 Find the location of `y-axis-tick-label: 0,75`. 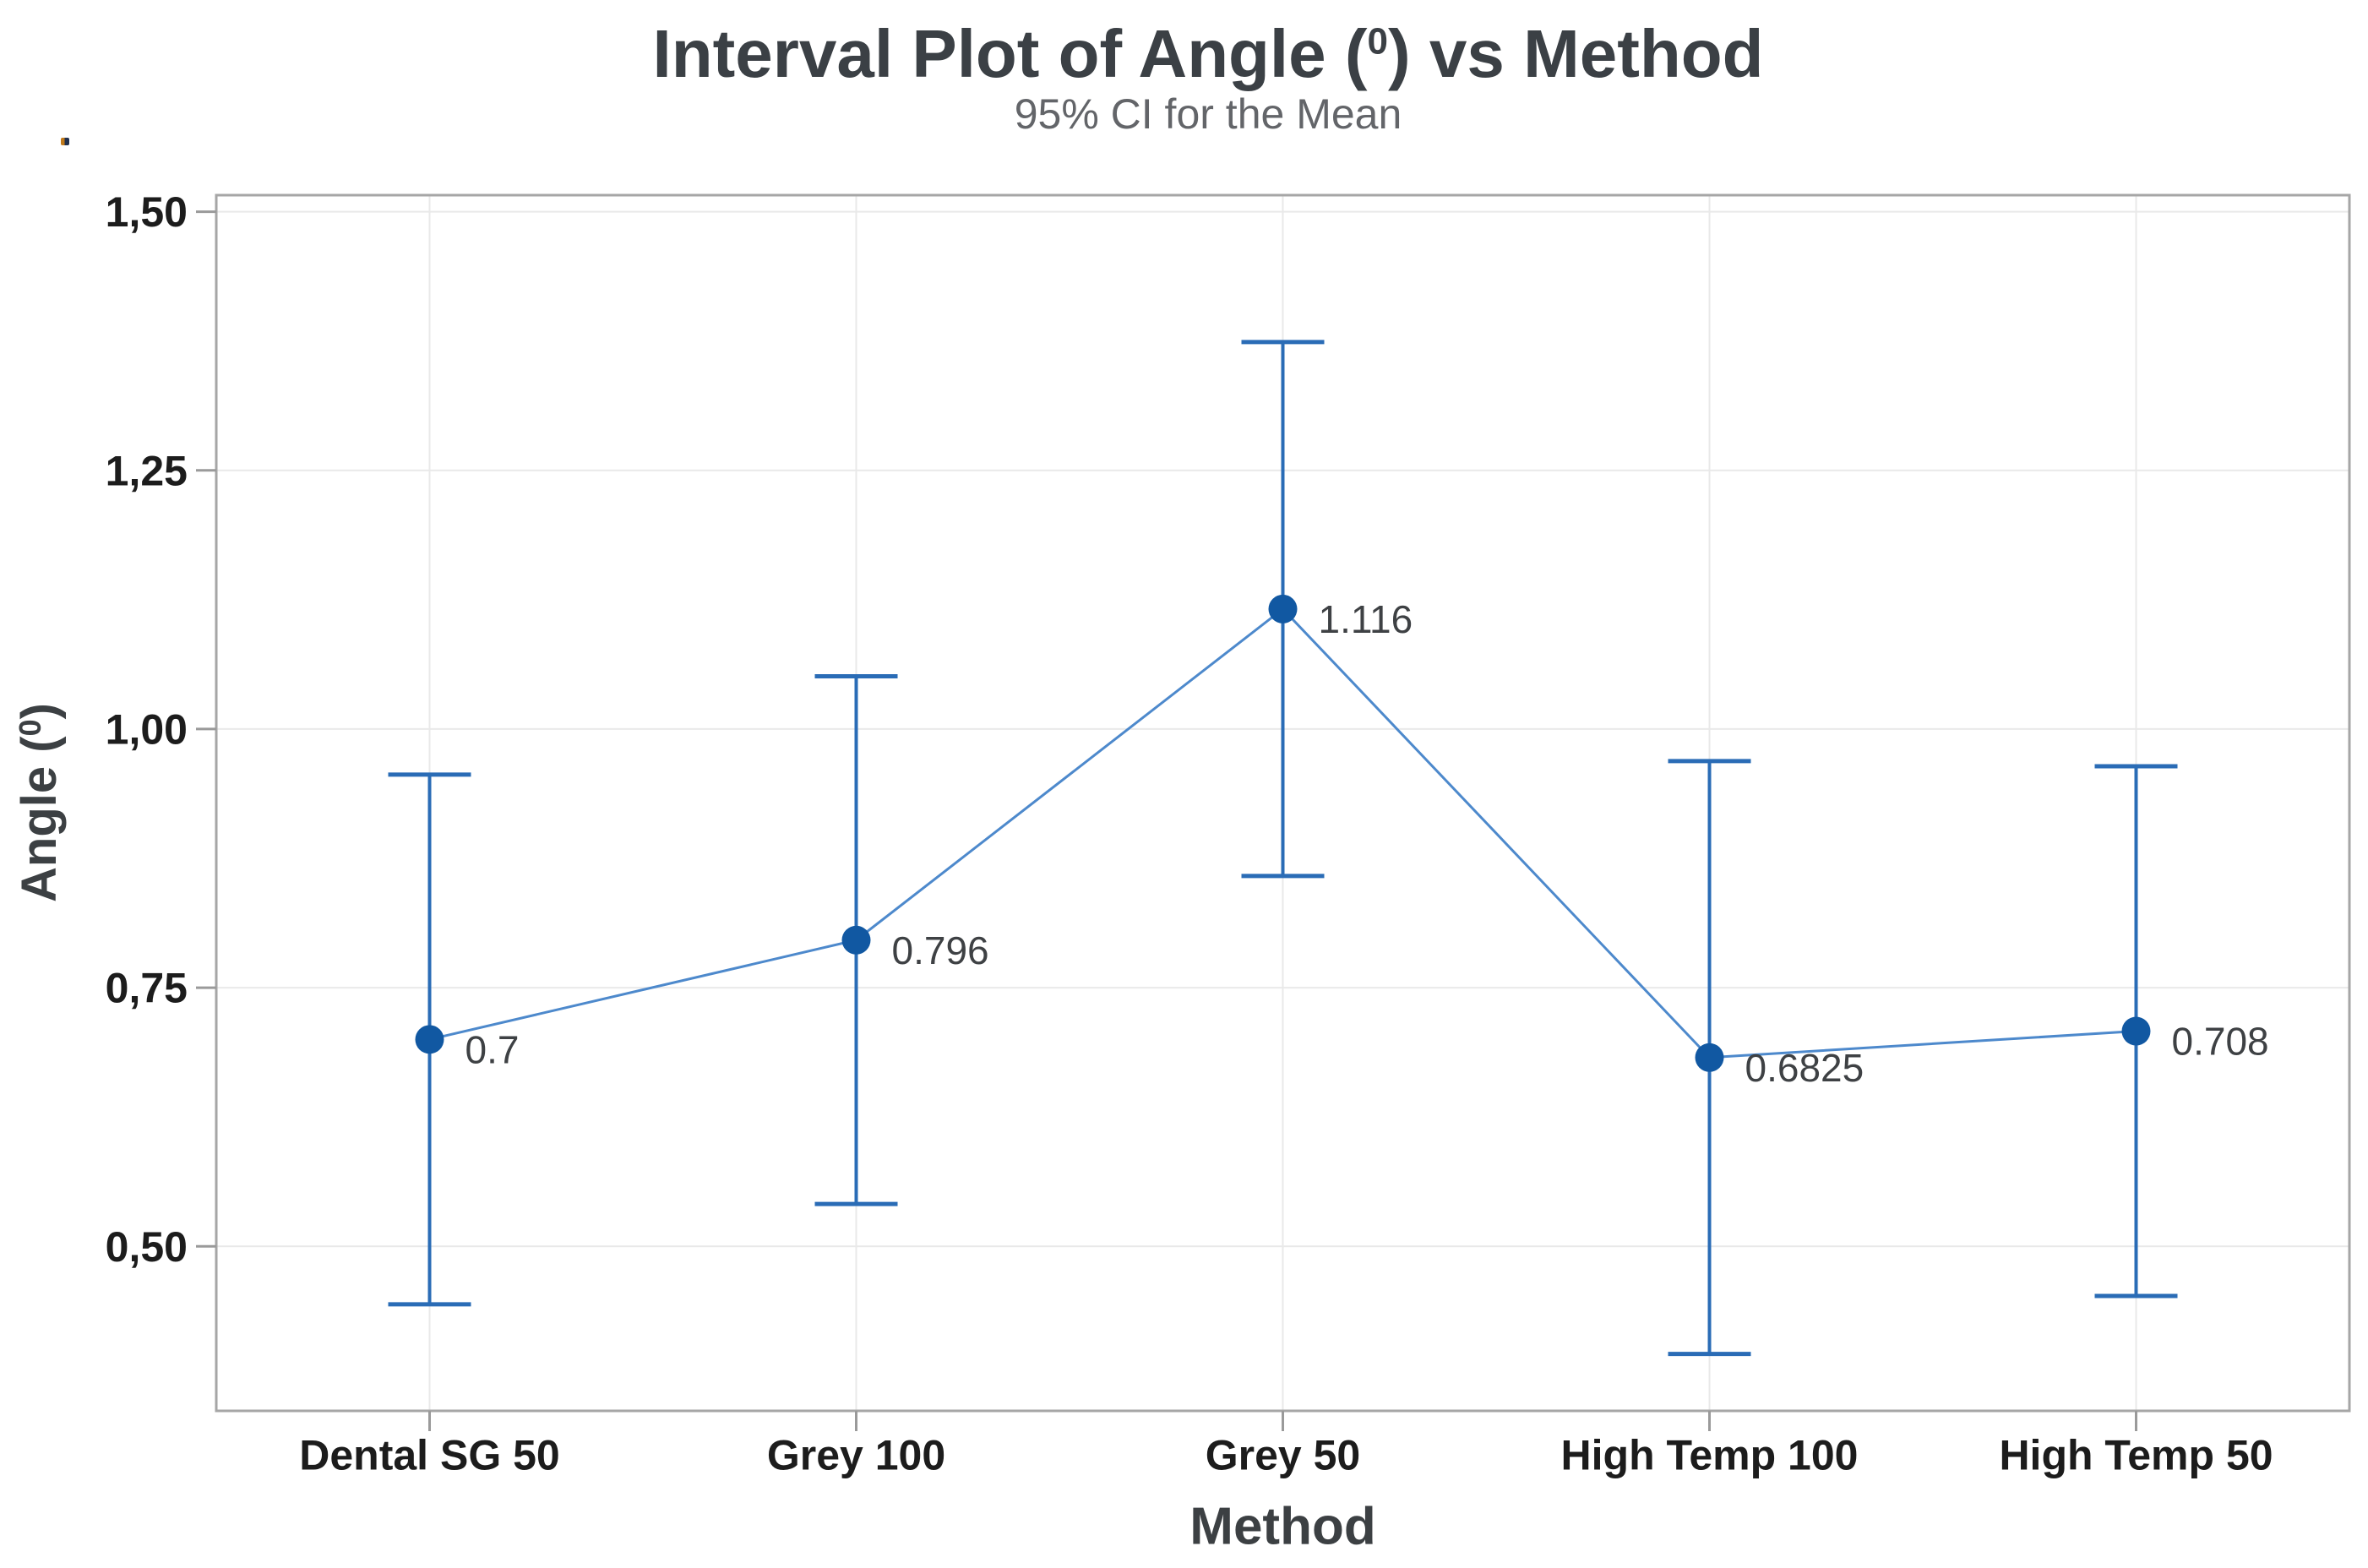

y-axis-tick-label: 0,75 is located at coordinates (147, 988).